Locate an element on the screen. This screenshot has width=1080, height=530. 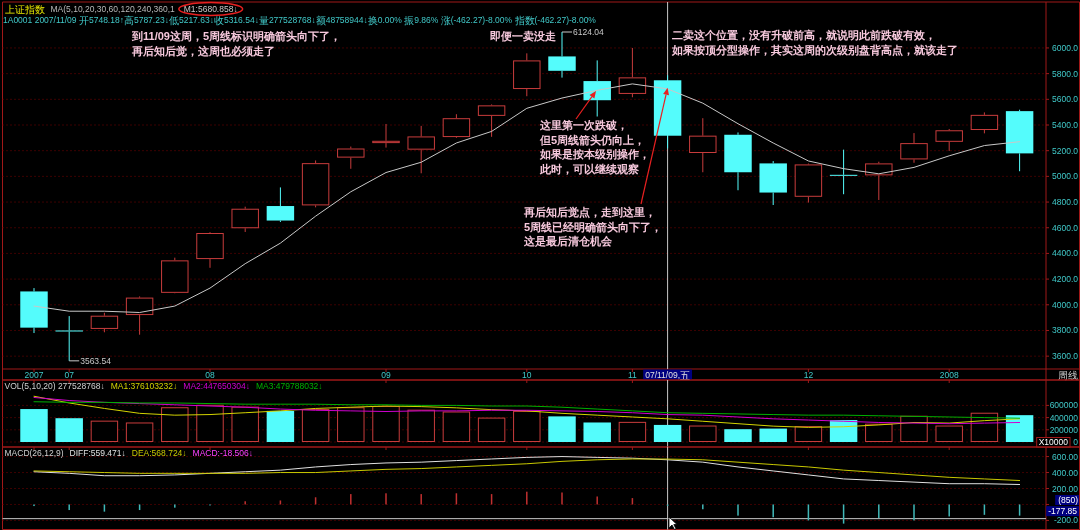
text: 1A0001 2007/11/09 开5748.18↑高5787.23↓低5217.63↓收5316.54↓量277528768↓额48758944↓换0.00% 振9.86% 涨(-462.27)-8.00% 指数(-462.27)-8.00% is located at coordinates (299, 20).